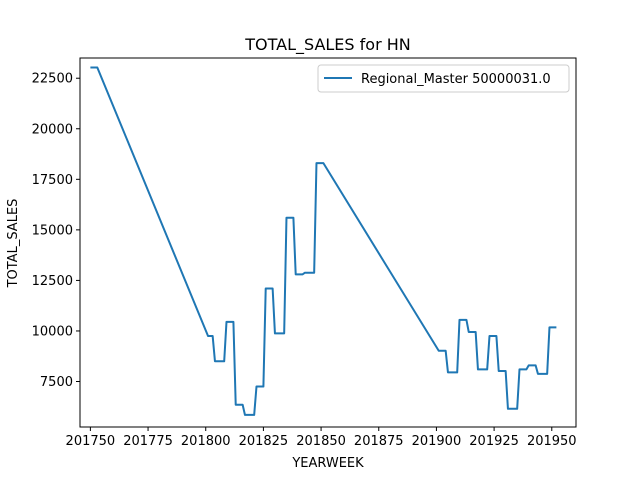 The image size is (640, 480). Describe the element at coordinates (552, 441) in the screenshot. I see `x-tick-label: 201950` at that location.